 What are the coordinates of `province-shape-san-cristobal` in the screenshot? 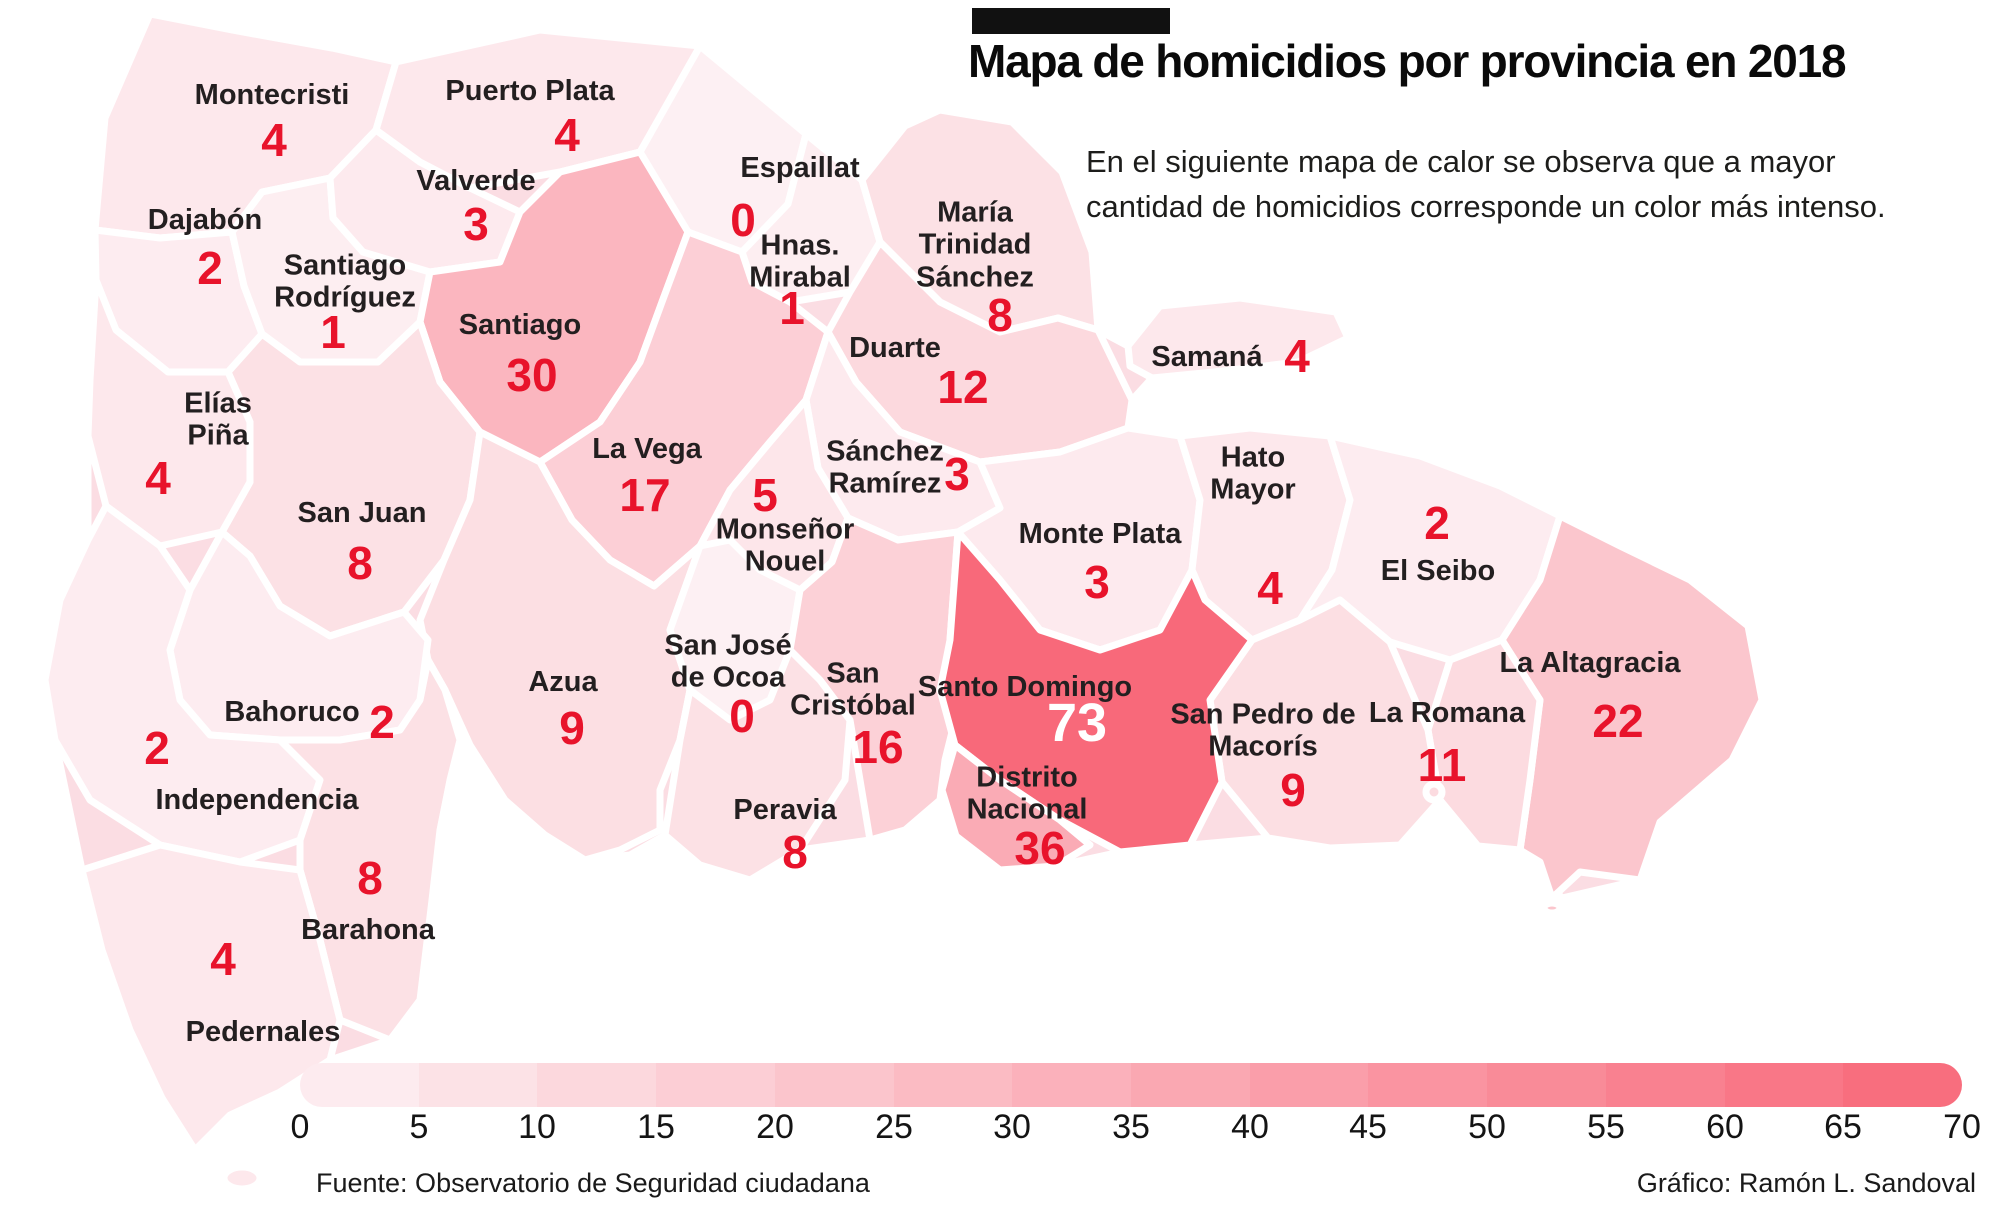 It's located at (875, 679).